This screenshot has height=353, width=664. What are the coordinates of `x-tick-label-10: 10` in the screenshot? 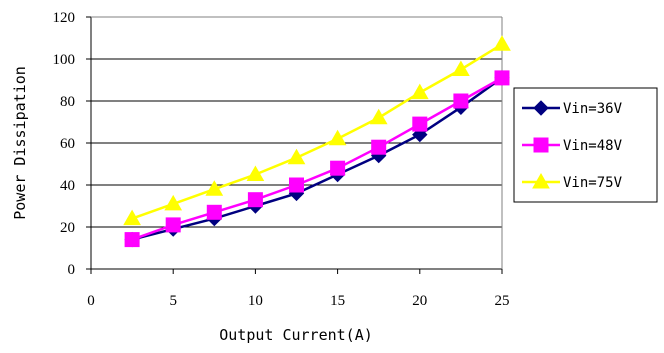 It's located at (255, 301).